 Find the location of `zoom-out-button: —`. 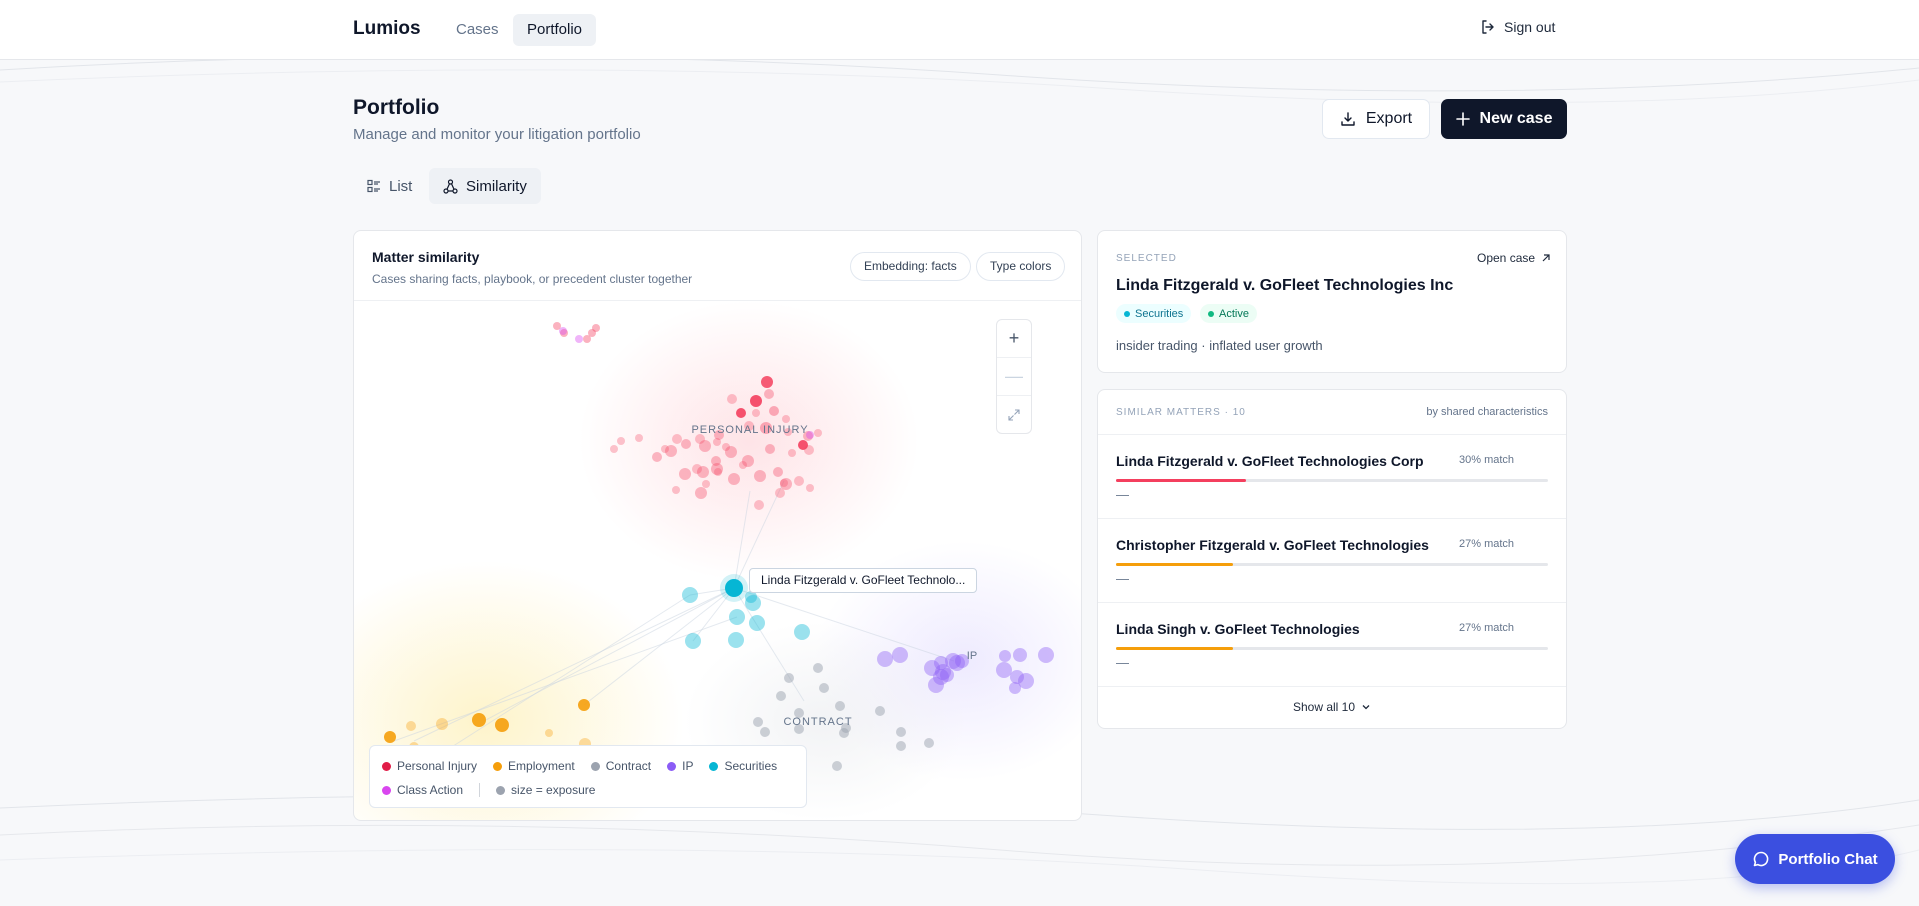

zoom-out-button: — is located at coordinates (1014, 377).